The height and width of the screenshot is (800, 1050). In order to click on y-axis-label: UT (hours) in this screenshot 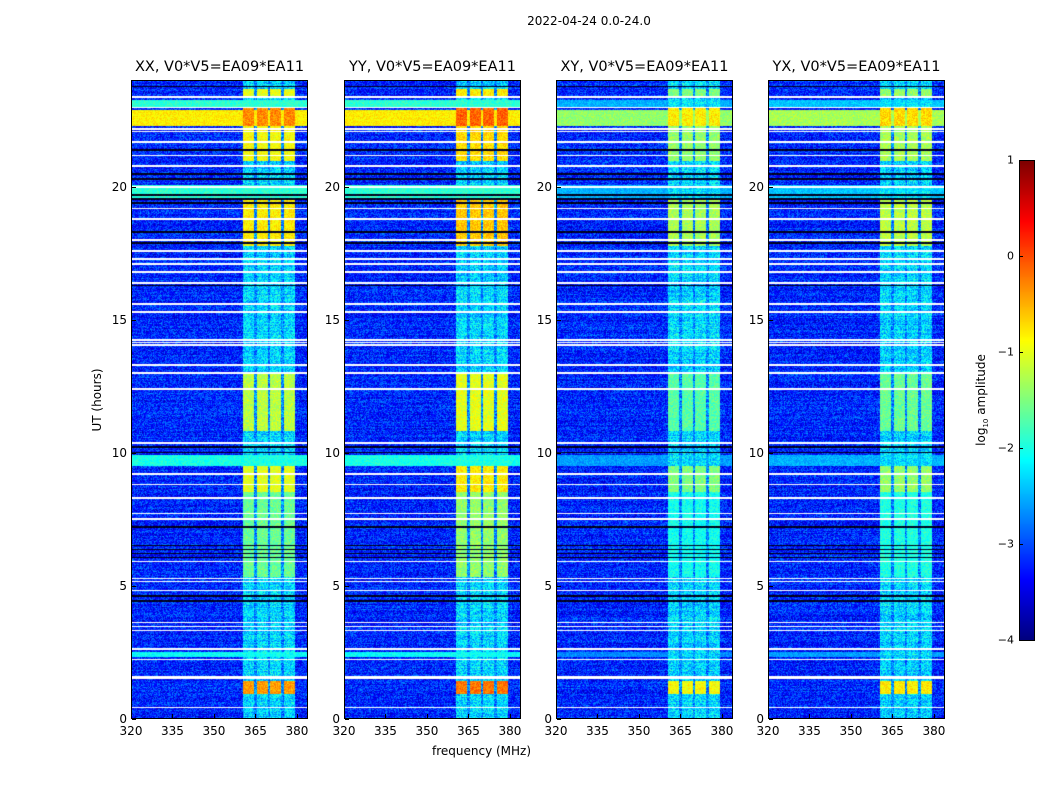, I will do `click(97, 400)`.